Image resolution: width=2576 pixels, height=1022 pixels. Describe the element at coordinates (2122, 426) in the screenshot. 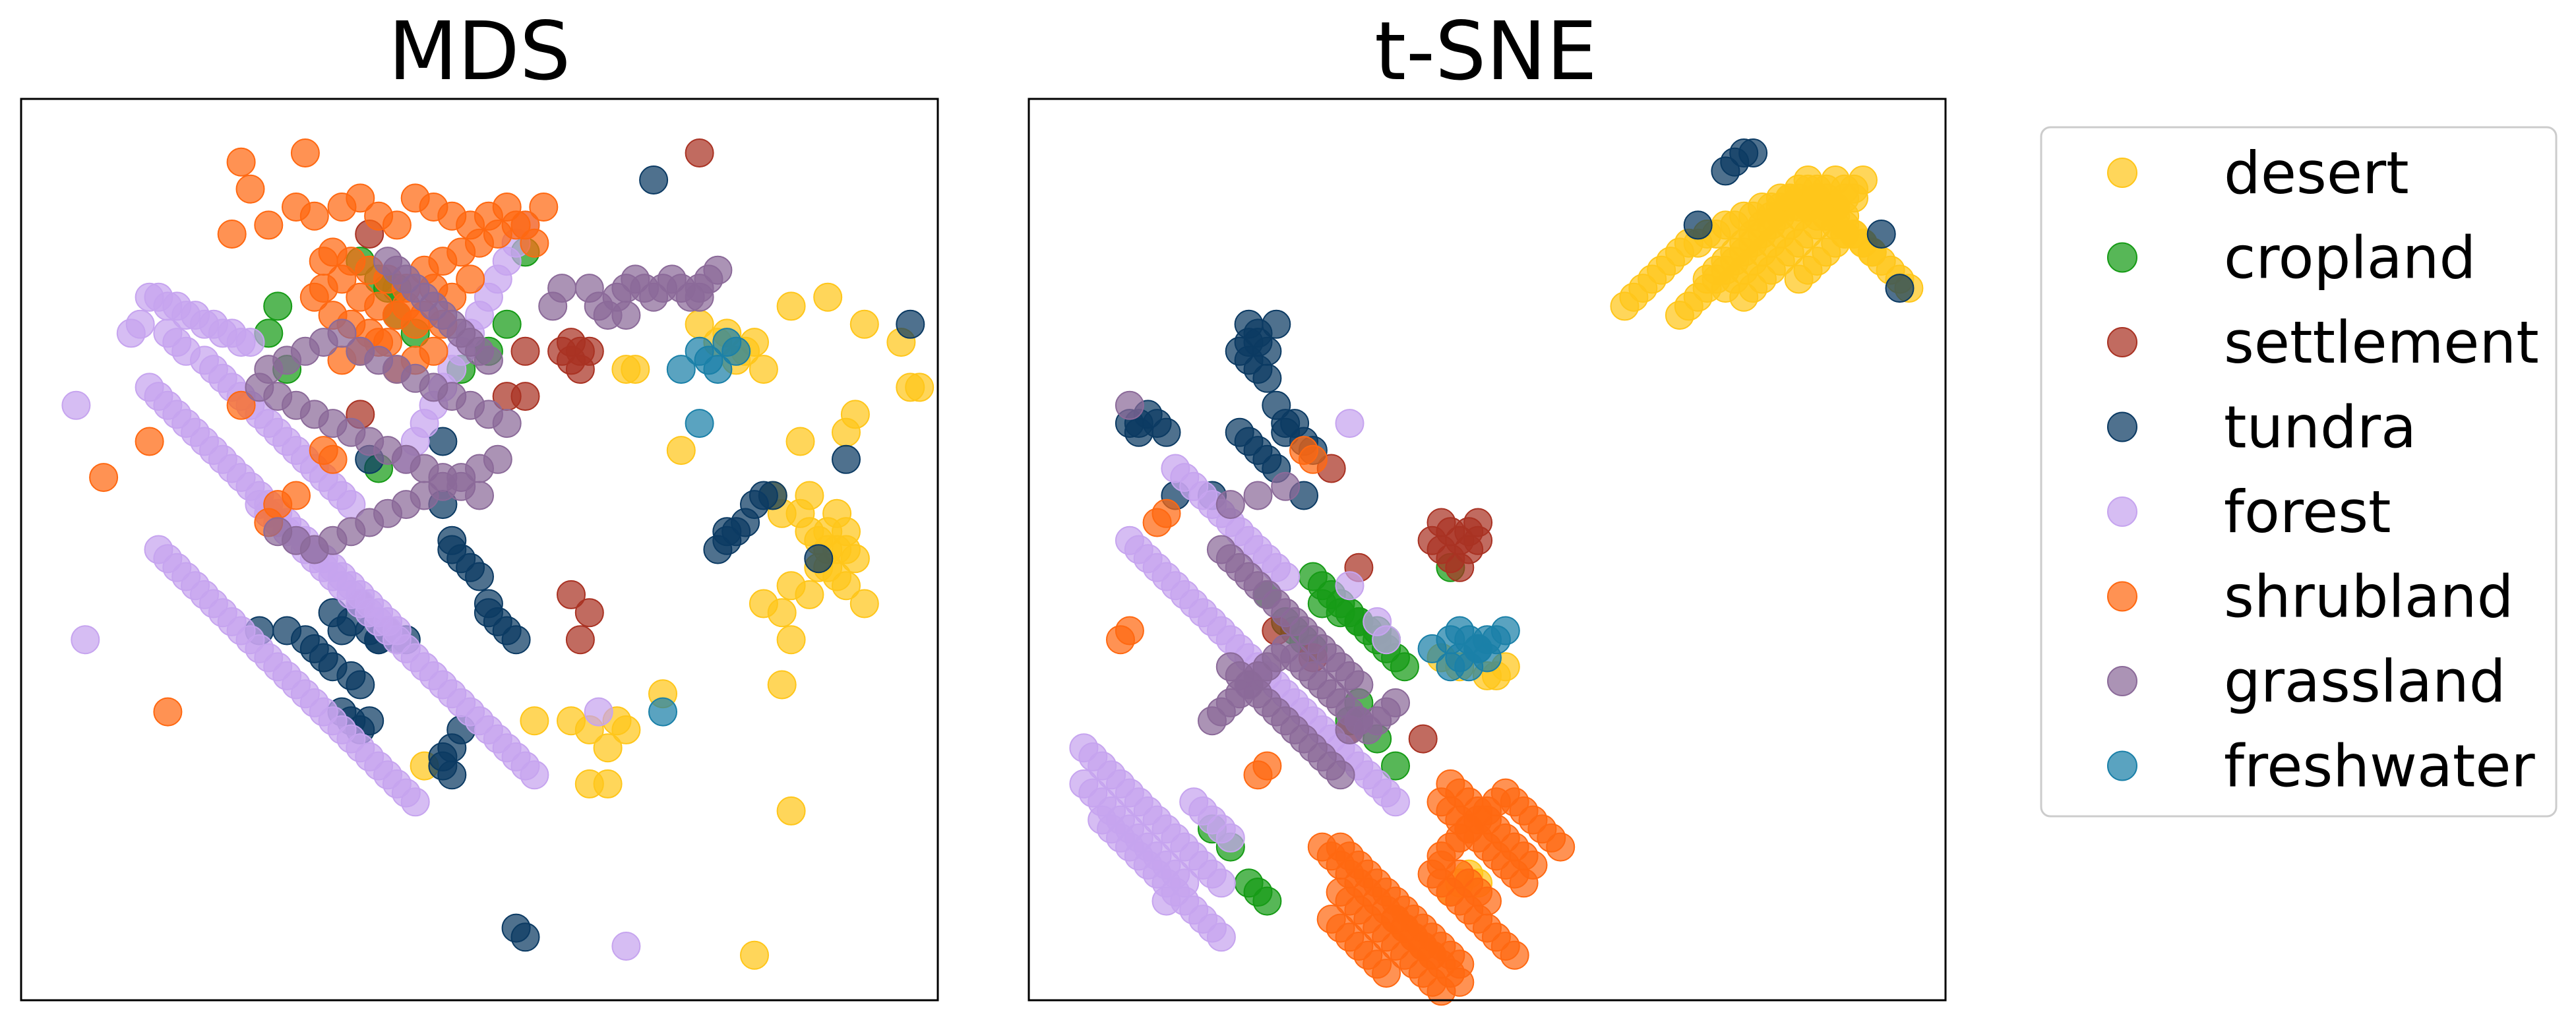

I see `legend-marker-tundra` at that location.